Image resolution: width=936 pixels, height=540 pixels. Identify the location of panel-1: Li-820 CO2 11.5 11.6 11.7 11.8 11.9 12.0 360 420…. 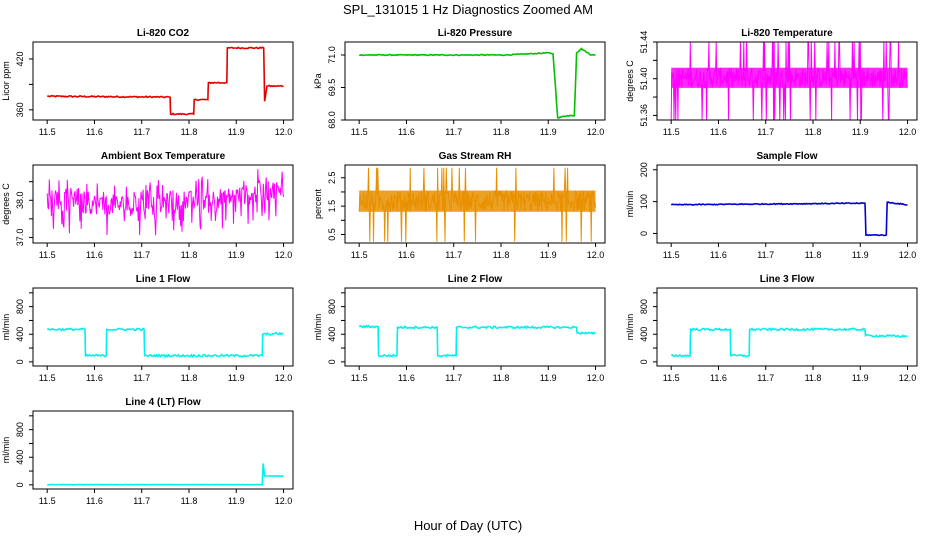
(147, 82).